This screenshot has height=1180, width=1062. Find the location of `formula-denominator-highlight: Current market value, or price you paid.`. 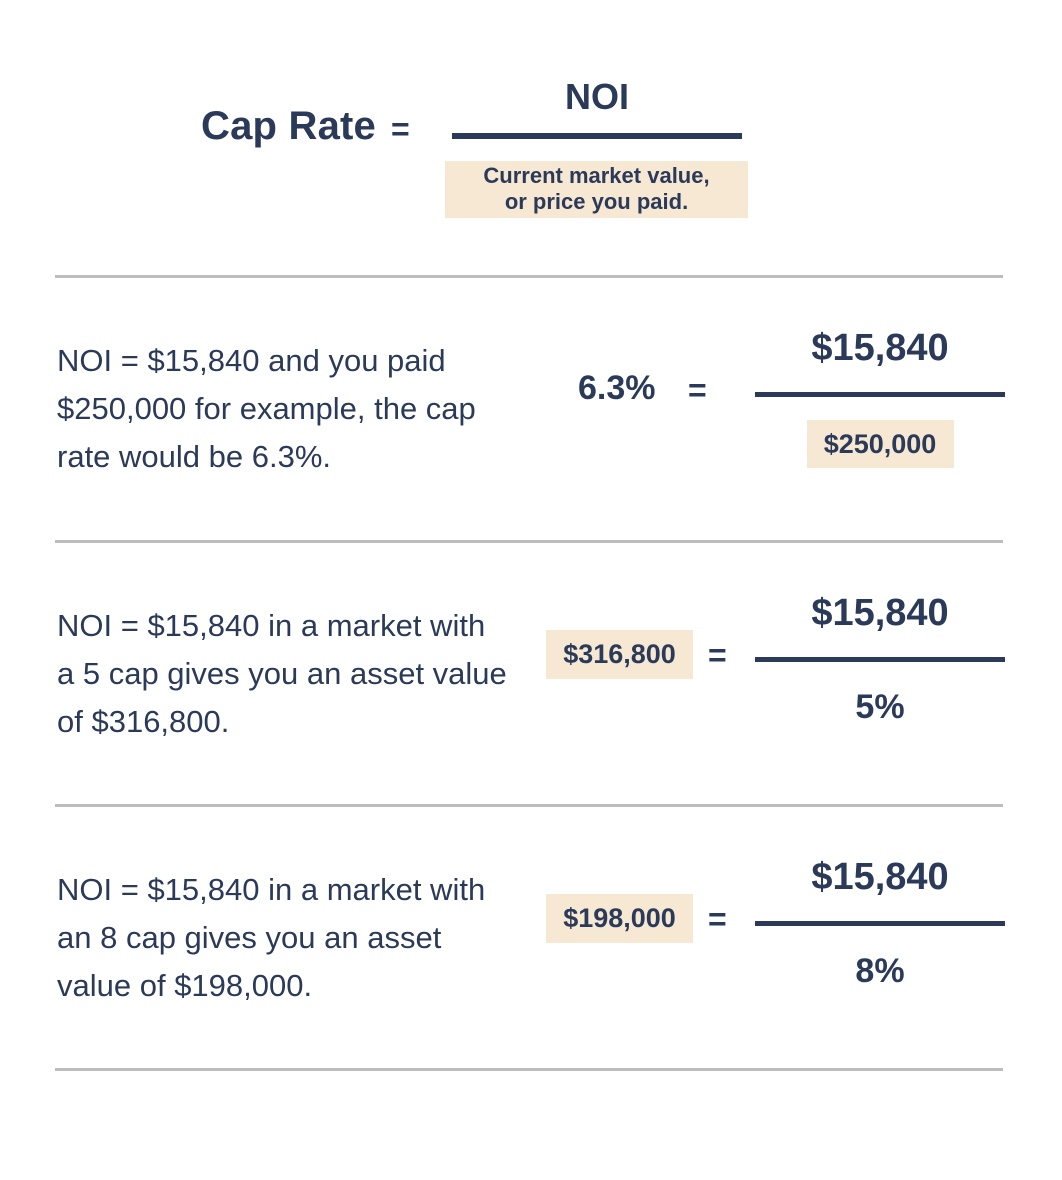

formula-denominator-highlight: Current market value, or price you paid. is located at coordinates (596, 189).